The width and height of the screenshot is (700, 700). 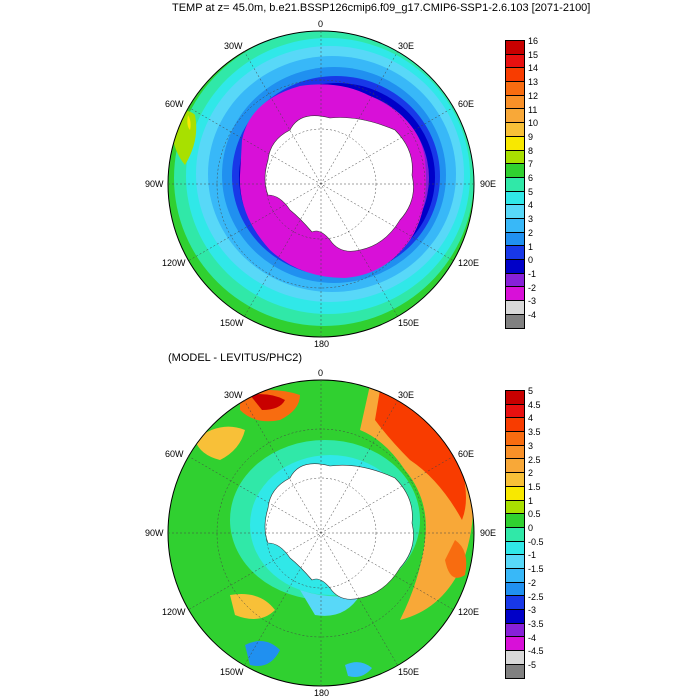 What do you see at coordinates (533, 109) in the screenshot?
I see `top-colorbar-label: 11` at bounding box center [533, 109].